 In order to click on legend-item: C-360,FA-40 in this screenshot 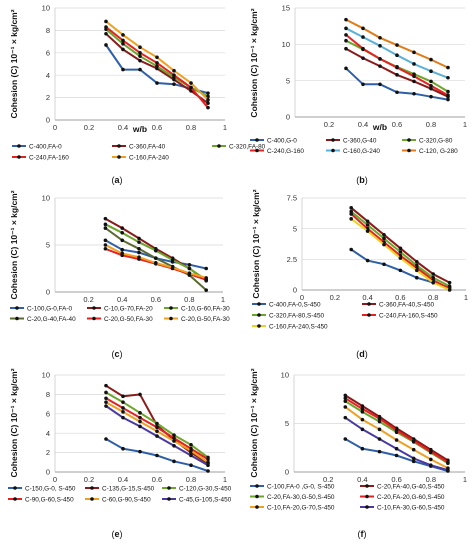, I will do `click(139, 146)`.